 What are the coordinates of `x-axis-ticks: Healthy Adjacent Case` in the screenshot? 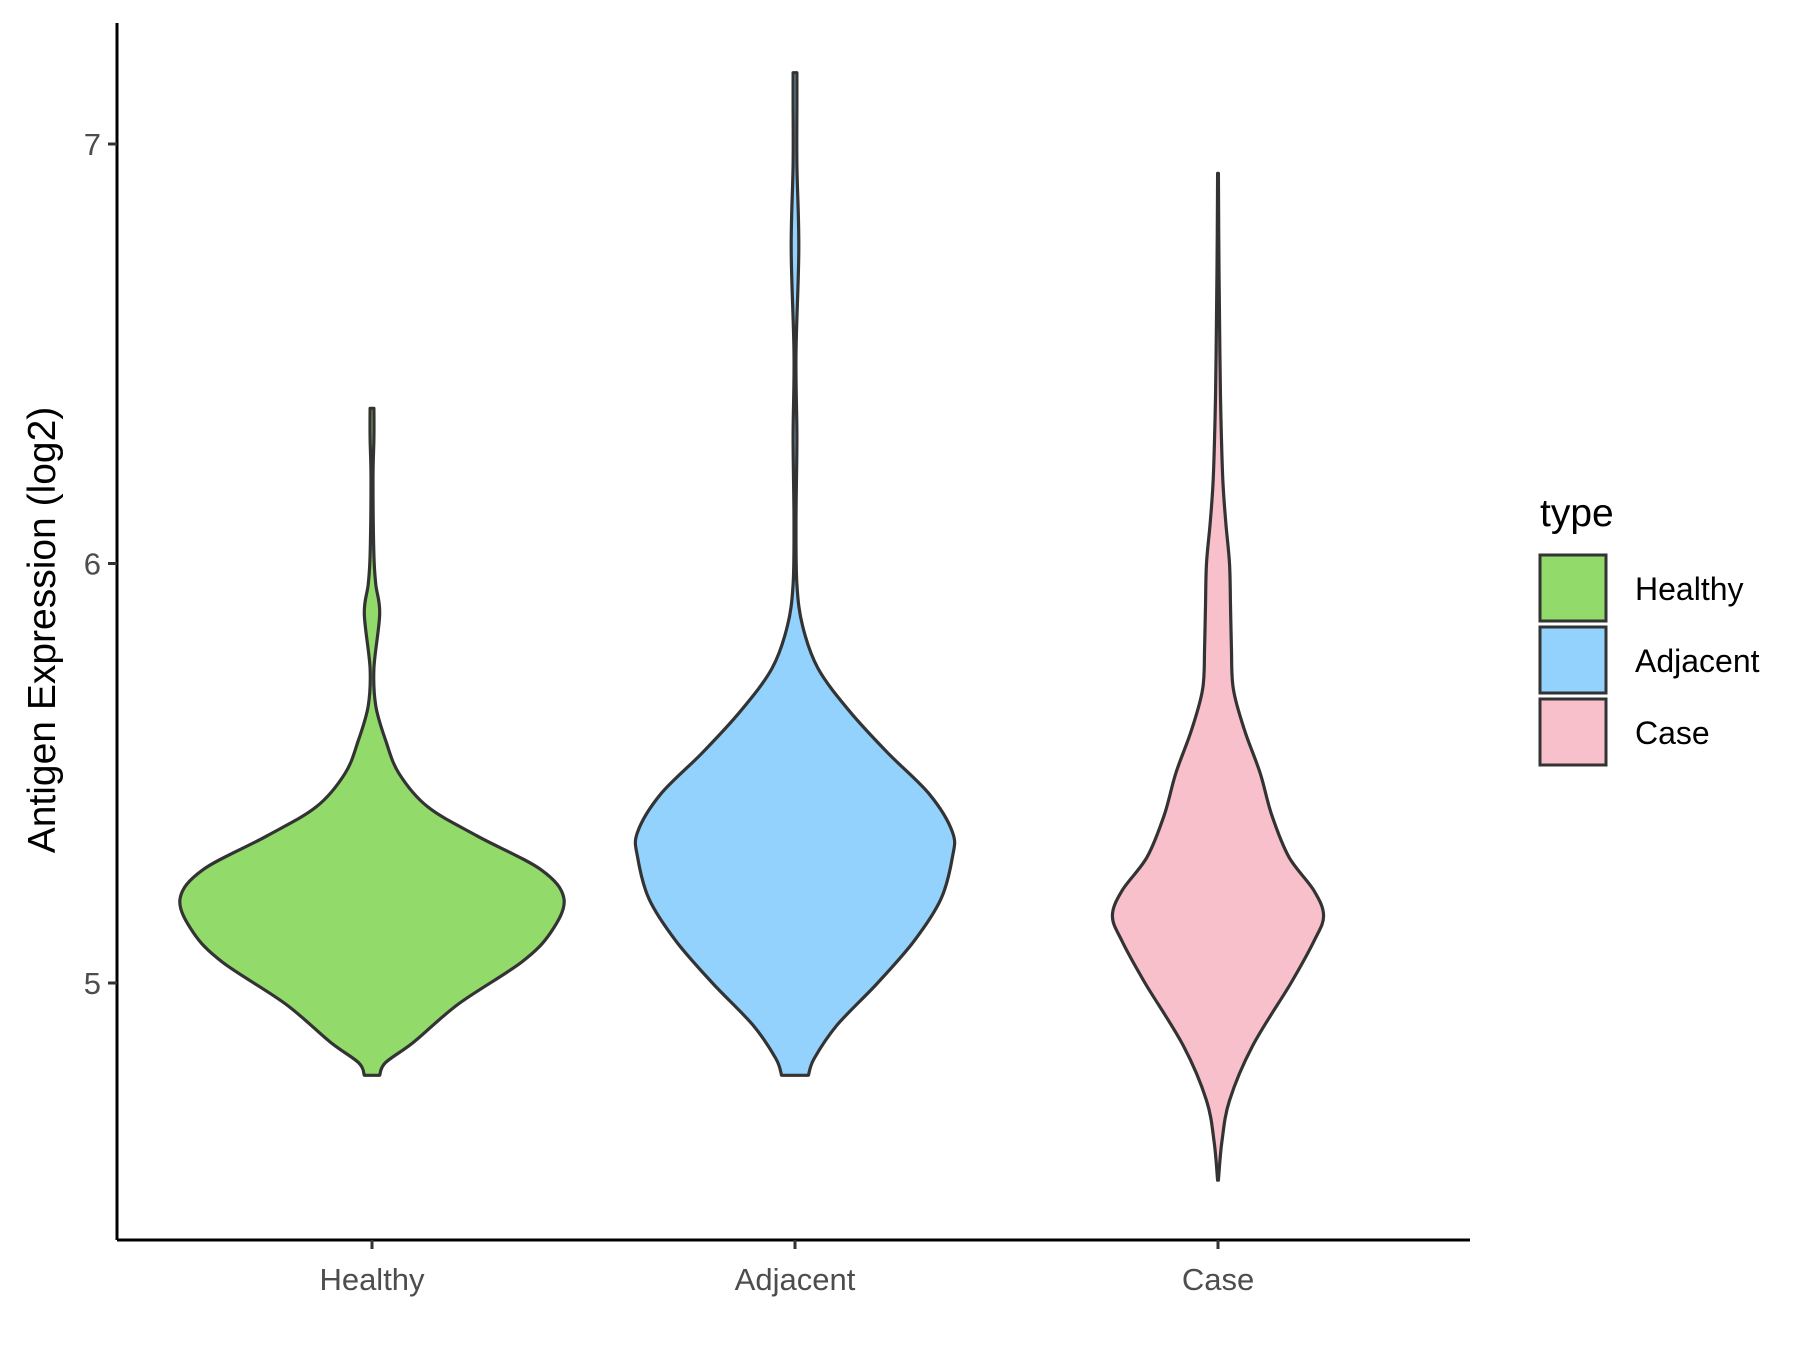 It's located at (786, 1268).